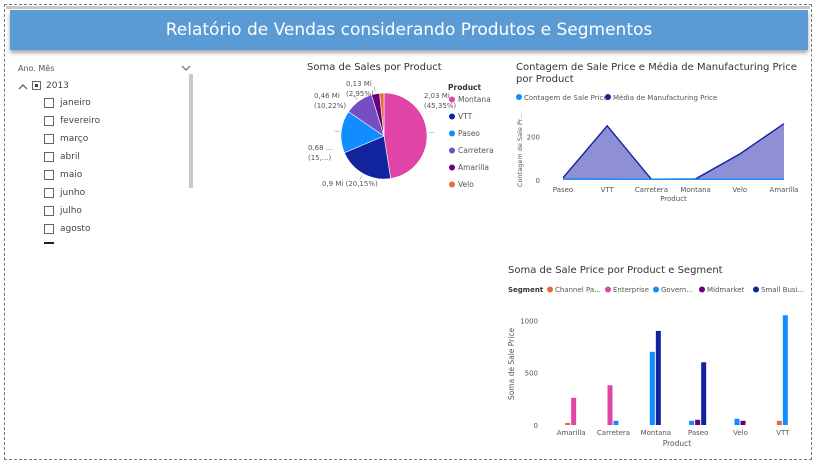 The height and width of the screenshot is (468, 820). Describe the element at coordinates (440, 106) in the screenshot. I see `pie-data-label: (45,35%)` at that location.